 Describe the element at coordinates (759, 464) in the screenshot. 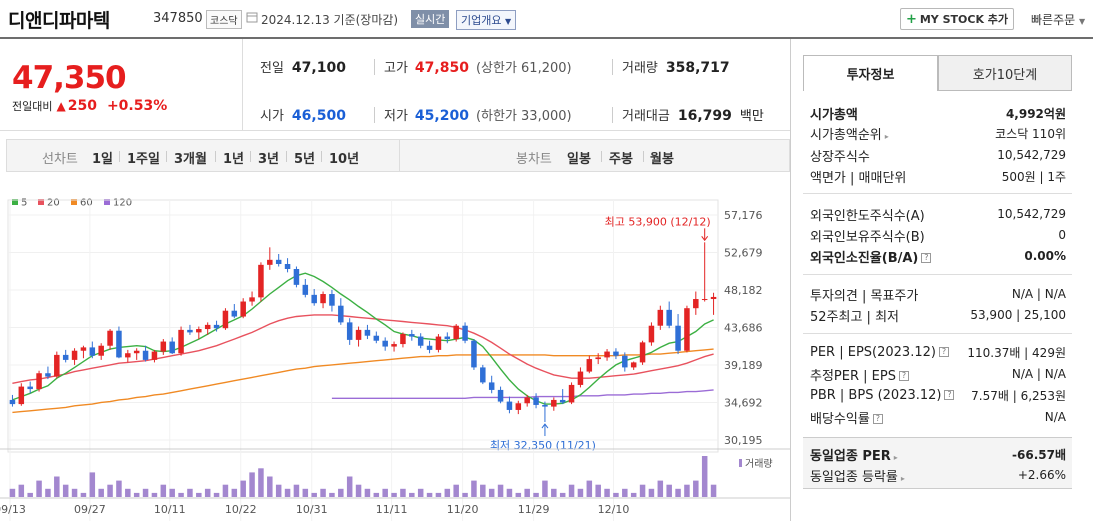

I see `volume-label: 거래량` at that location.